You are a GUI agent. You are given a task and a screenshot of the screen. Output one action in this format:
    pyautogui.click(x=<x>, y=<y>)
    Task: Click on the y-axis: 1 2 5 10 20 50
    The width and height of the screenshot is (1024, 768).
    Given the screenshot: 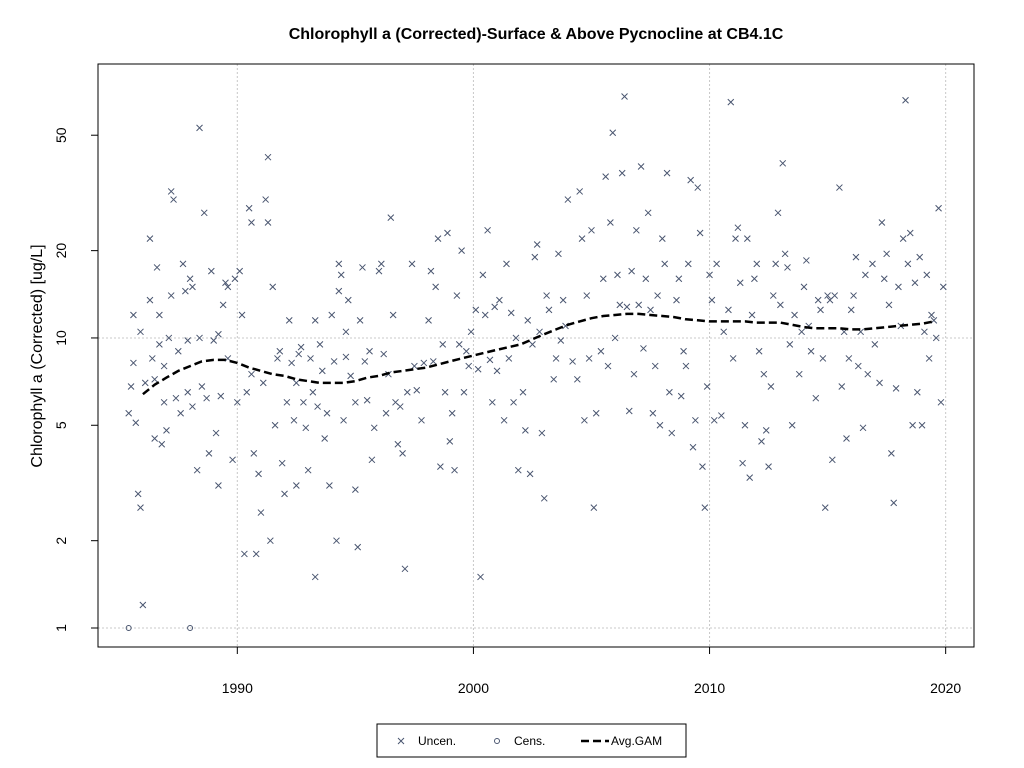 What is the action you would take?
    pyautogui.click(x=76, y=379)
    